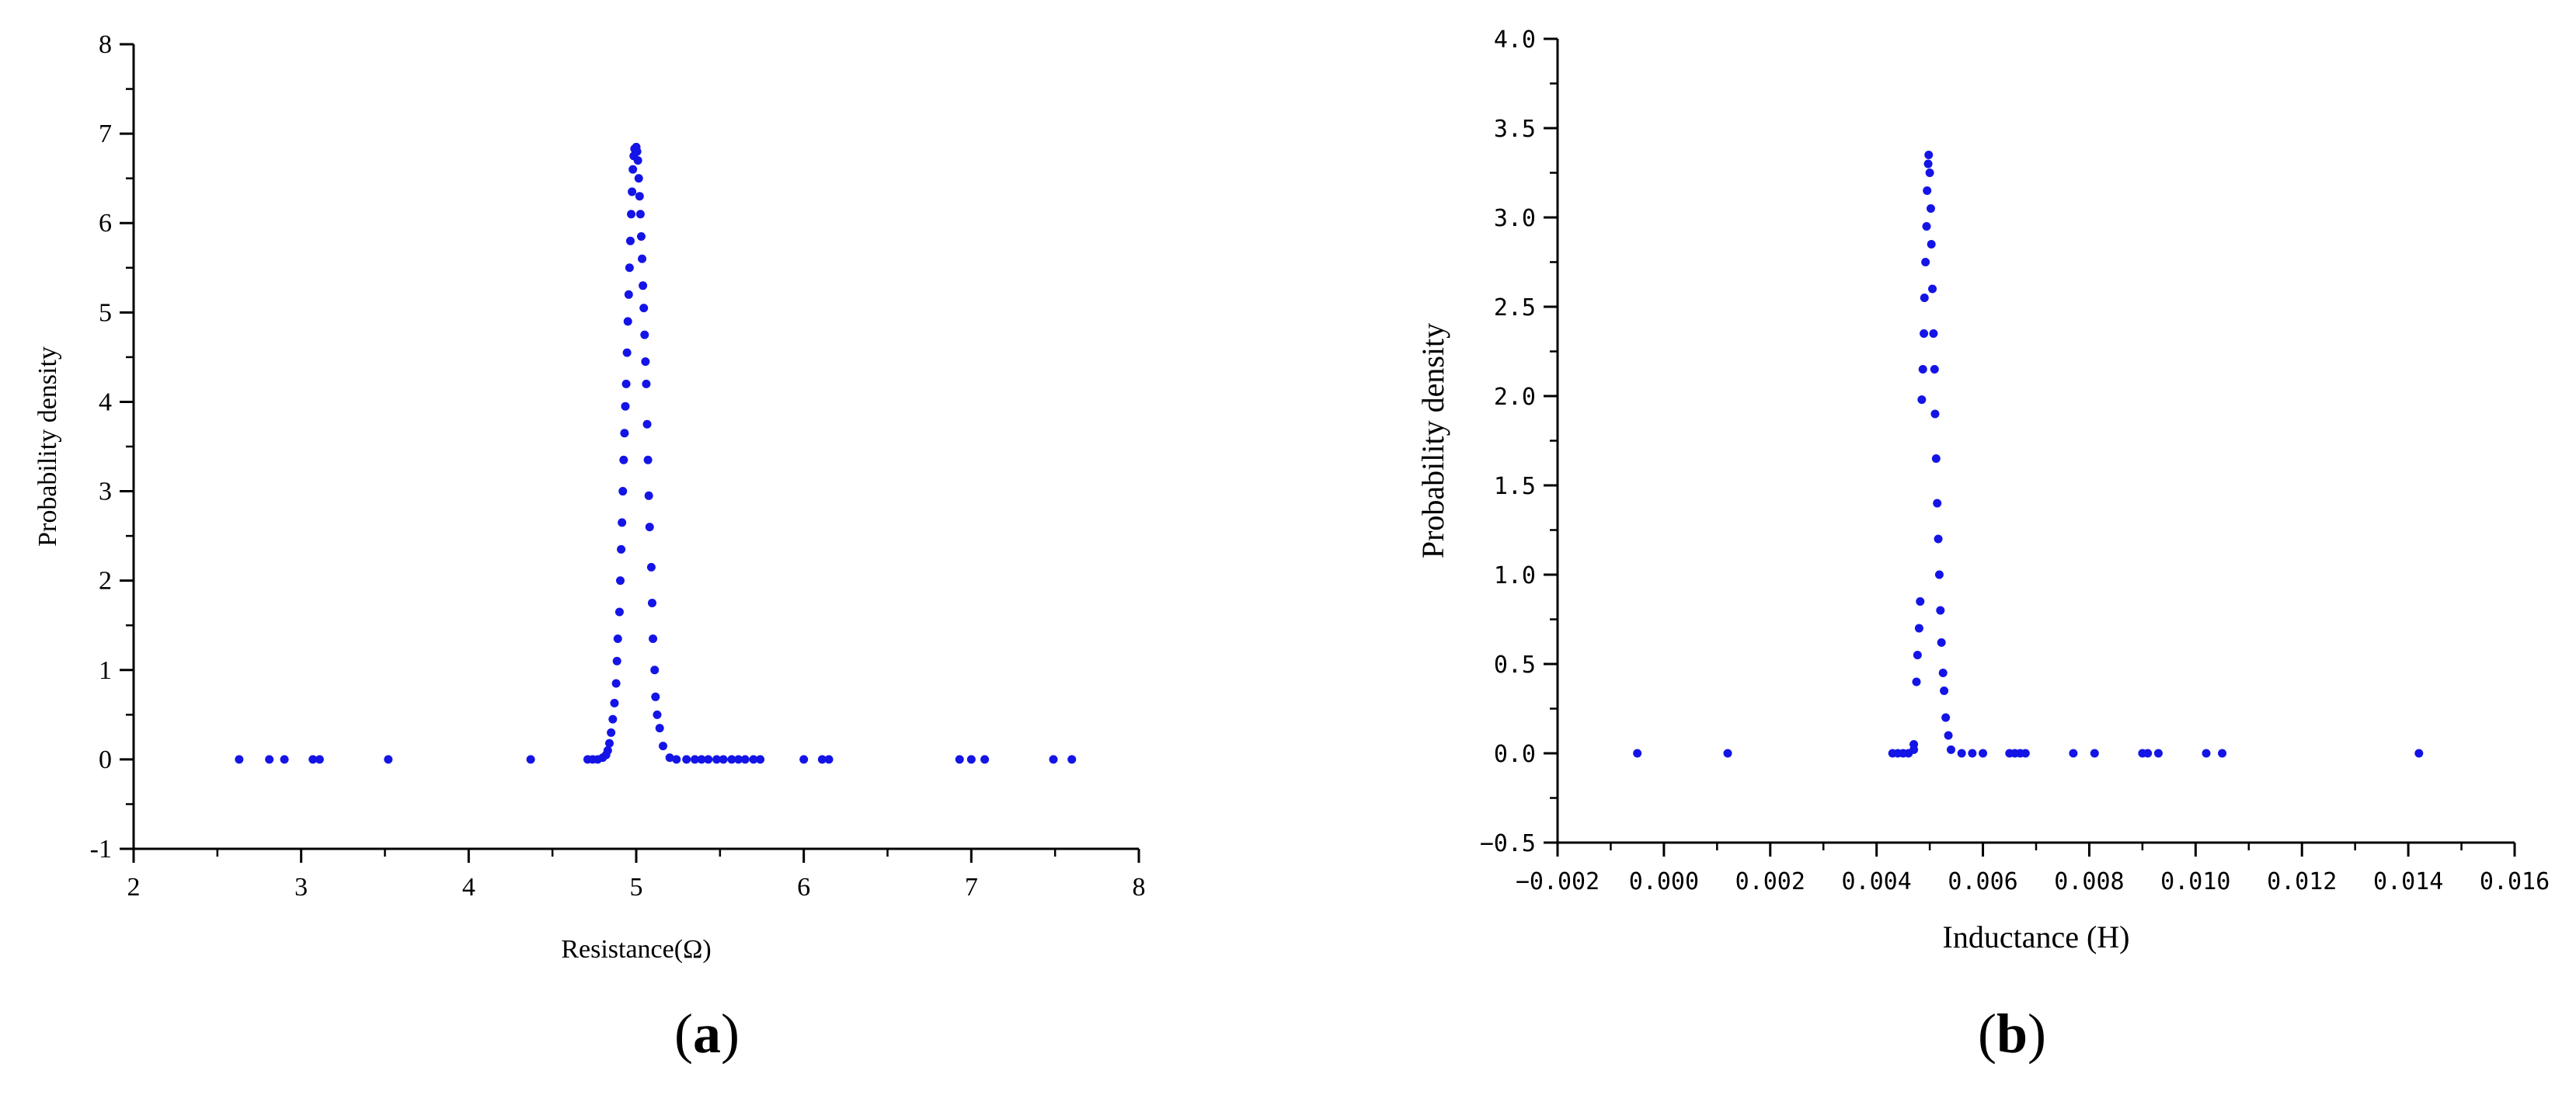 This screenshot has width=2576, height=1095. Describe the element at coordinates (707, 1034) in the screenshot. I see `panel-a-caption: (a)` at that location.